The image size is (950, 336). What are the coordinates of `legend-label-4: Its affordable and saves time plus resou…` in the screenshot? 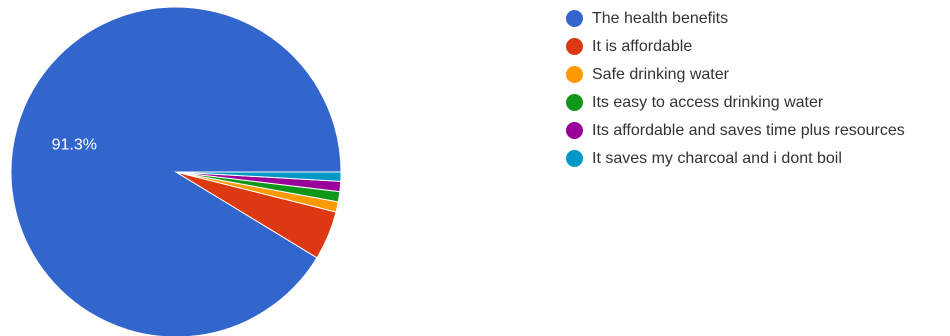 It's located at (748, 130).